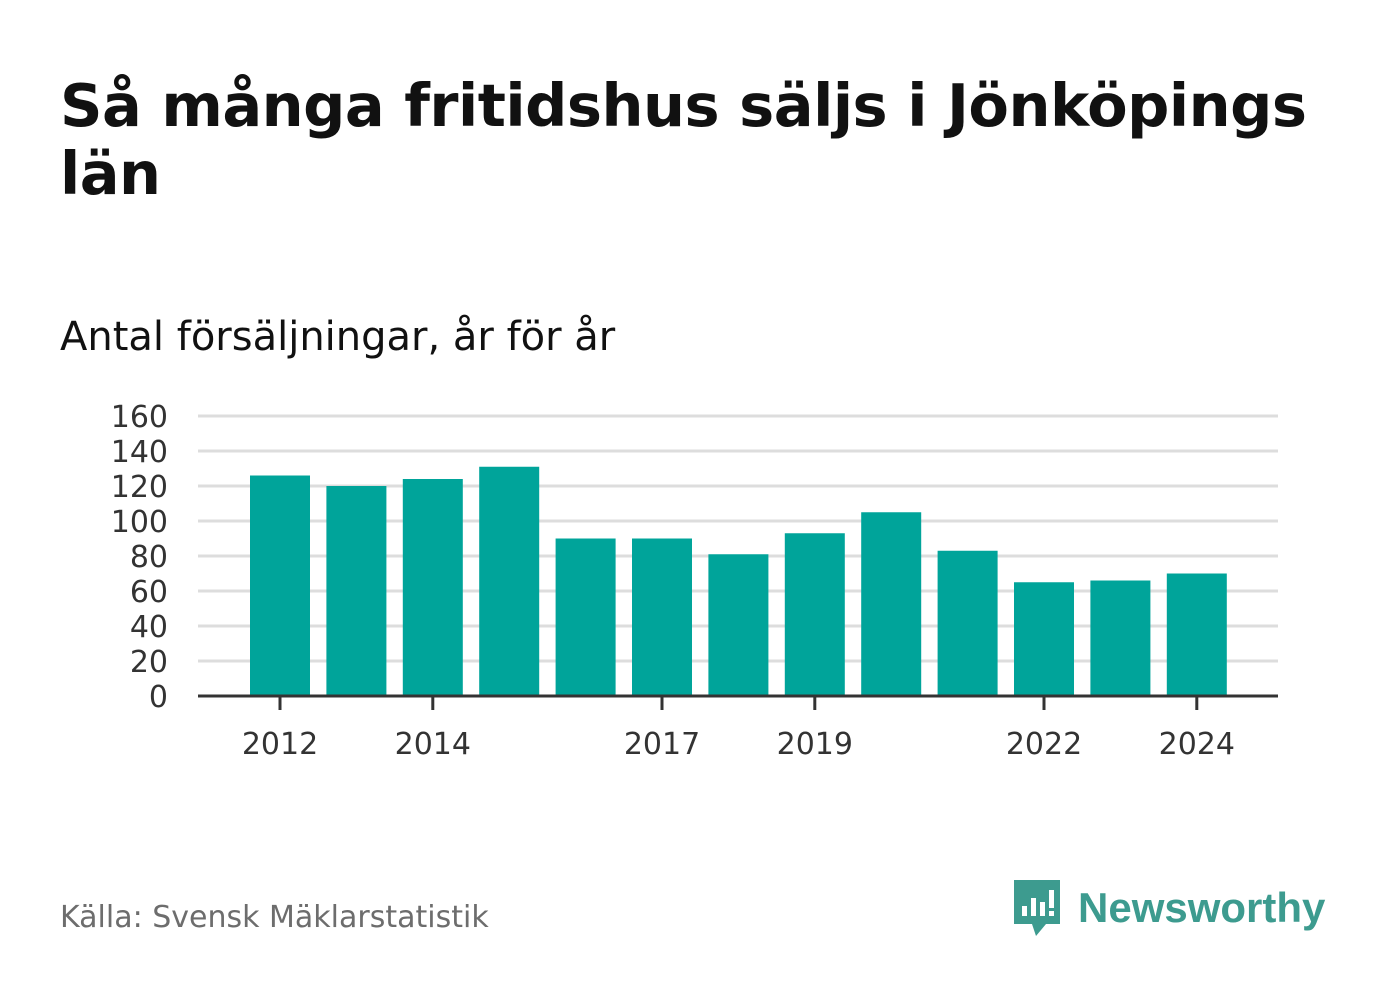  What do you see at coordinates (1120, 638) in the screenshot?
I see `bar-2023` at bounding box center [1120, 638].